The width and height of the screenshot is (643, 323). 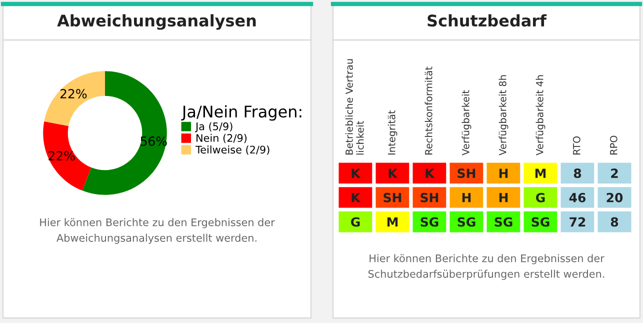 I want to click on text: Hier können Berichte zu den Ergebnissen der Schutzbedarfsüberprüfungen erstellt werden., so click(x=486, y=267).